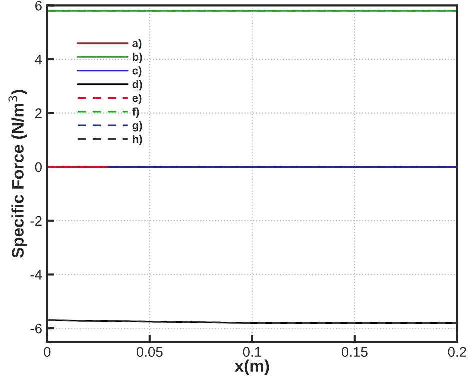  Describe the element at coordinates (149, 352) in the screenshot. I see `x-tick-label: 0.05` at that location.